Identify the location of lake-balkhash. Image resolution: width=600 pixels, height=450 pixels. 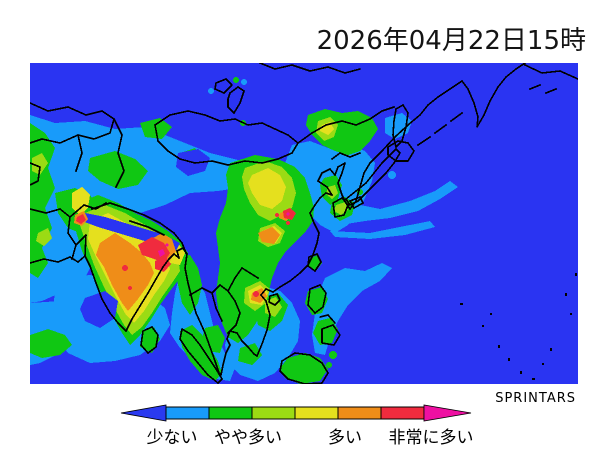
(223, 86).